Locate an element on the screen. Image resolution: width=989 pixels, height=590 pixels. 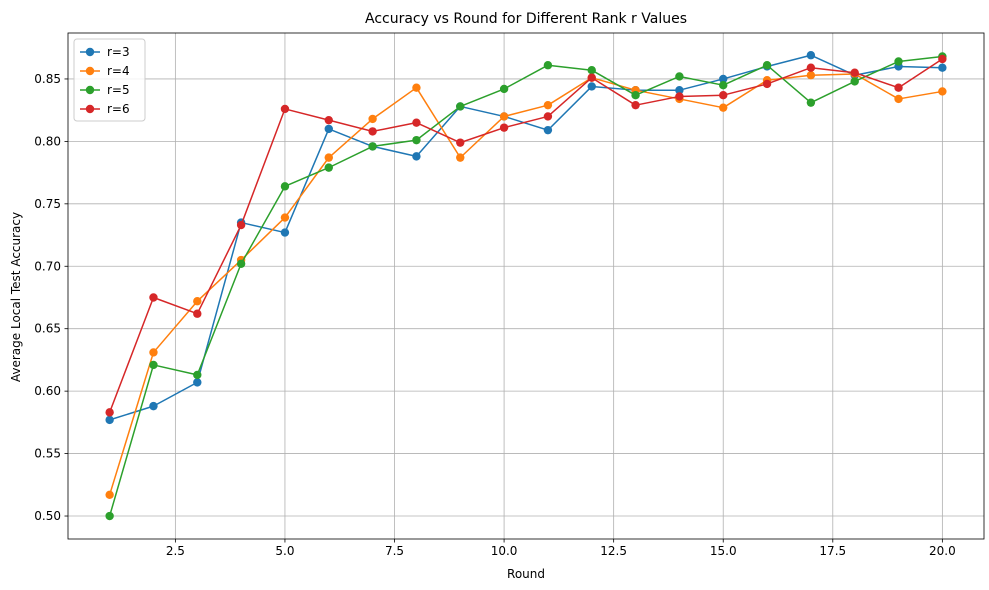
legend-label: r=6 is located at coordinates (118, 109).